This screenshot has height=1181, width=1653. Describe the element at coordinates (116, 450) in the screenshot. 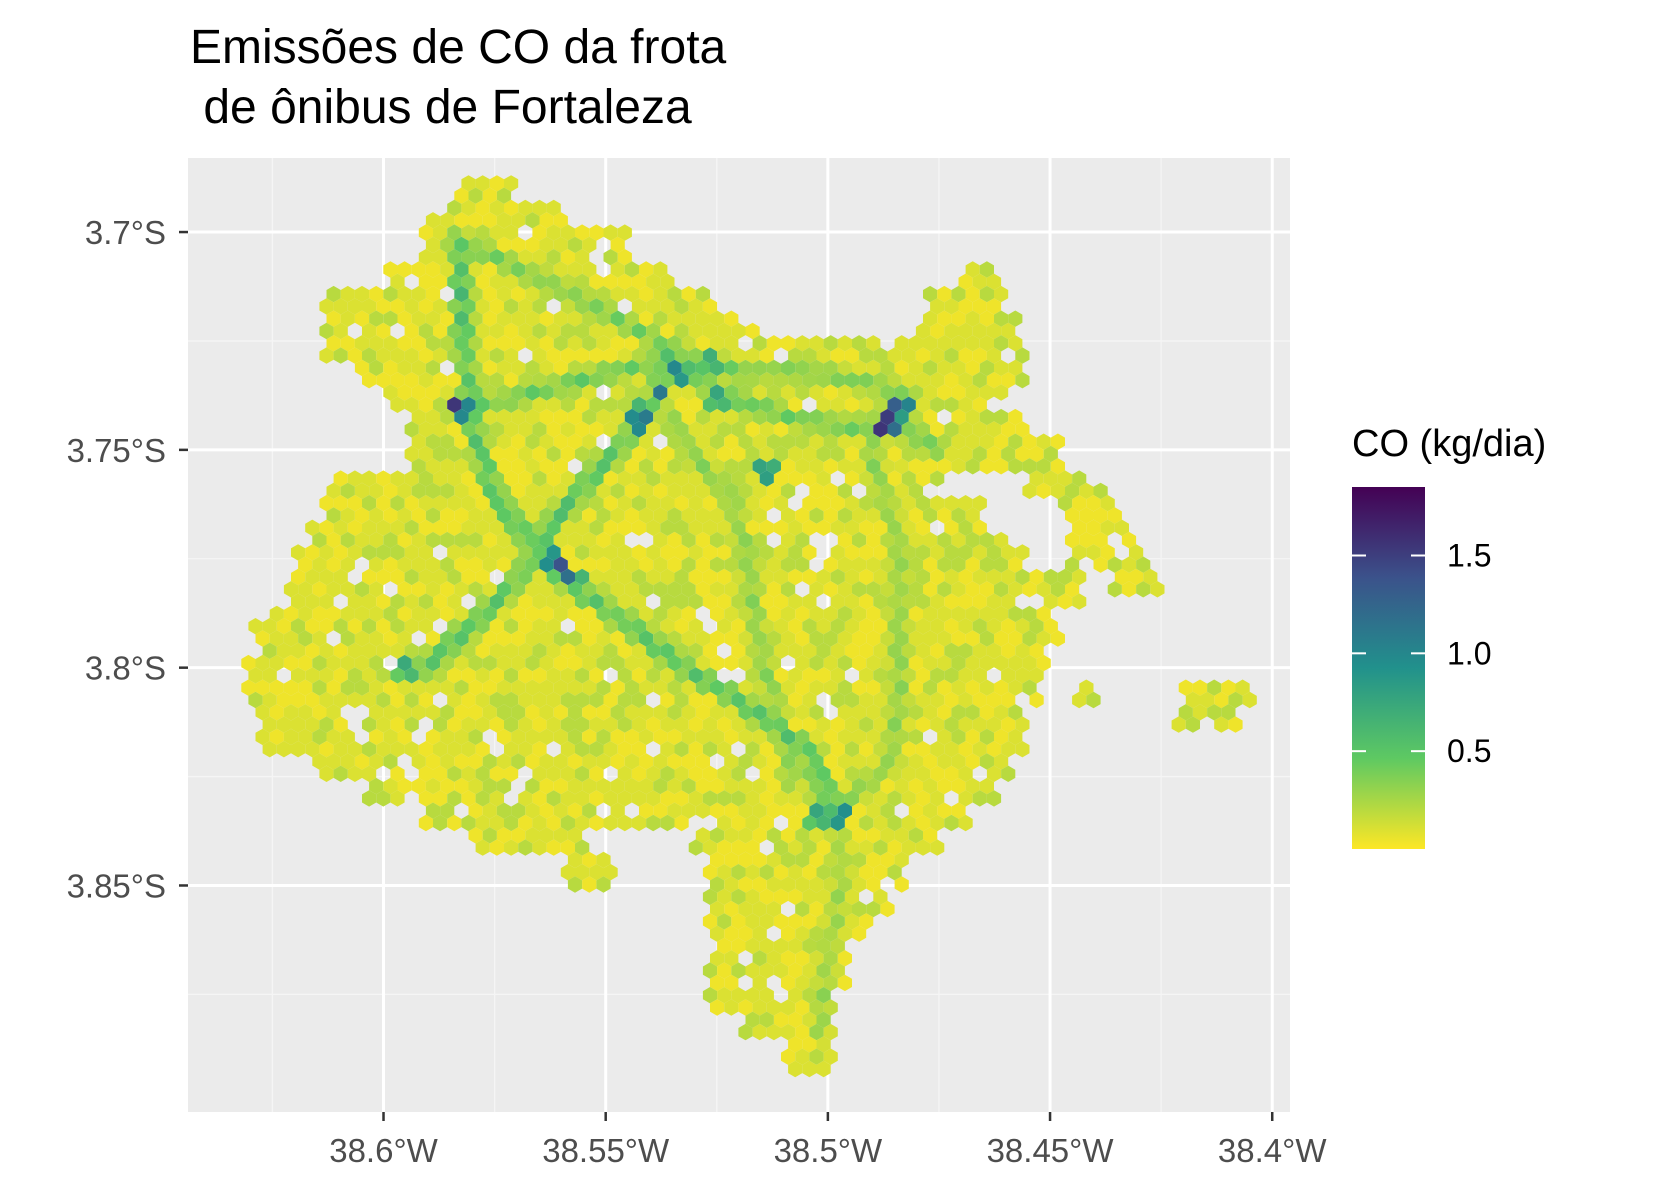

I see `y-tick-label: 3.75°S` at that location.